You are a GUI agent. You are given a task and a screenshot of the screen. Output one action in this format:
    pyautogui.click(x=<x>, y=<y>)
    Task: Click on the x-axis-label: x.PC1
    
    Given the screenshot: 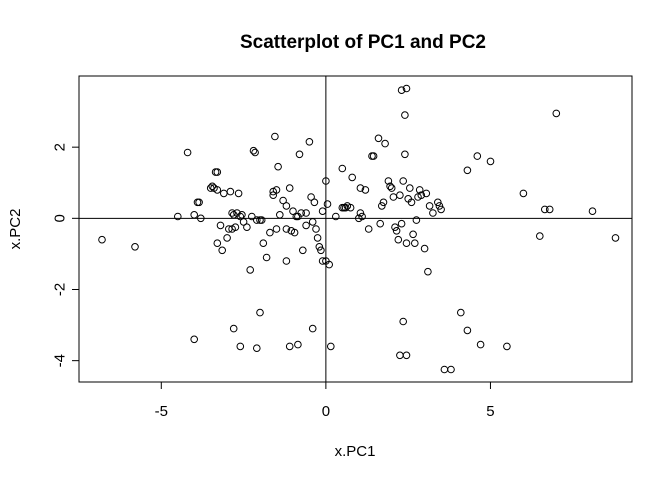 What is the action you would take?
    pyautogui.click(x=355, y=451)
    